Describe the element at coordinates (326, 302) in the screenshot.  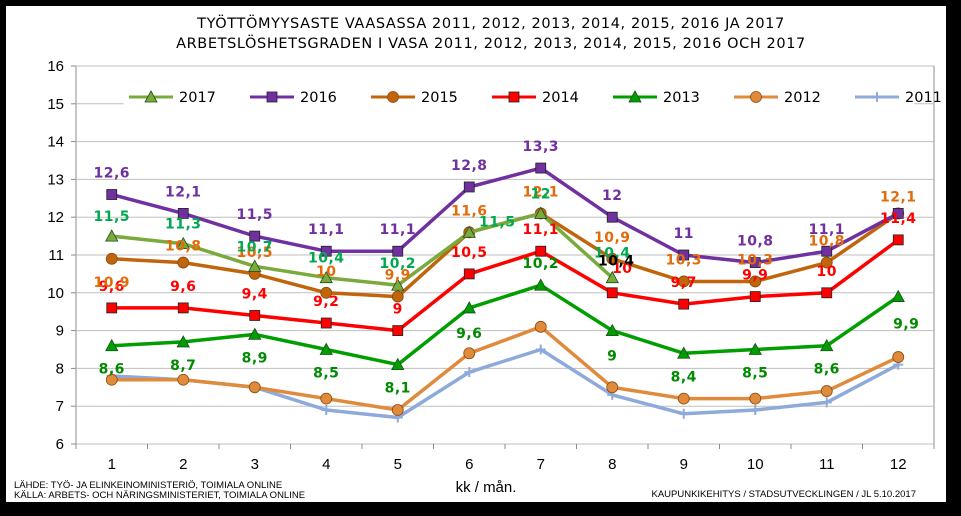
I see `data-label-2014: 9,2` at that location.